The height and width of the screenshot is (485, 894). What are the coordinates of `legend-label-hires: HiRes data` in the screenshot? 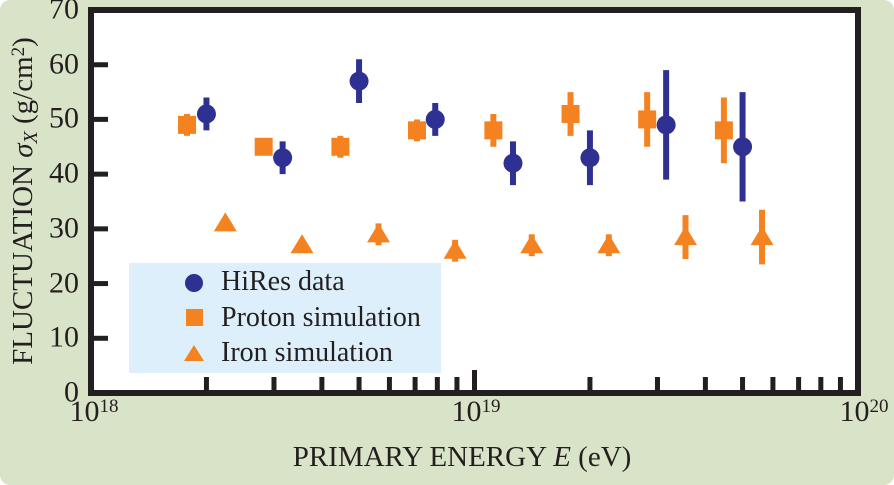 It's located at (283, 282).